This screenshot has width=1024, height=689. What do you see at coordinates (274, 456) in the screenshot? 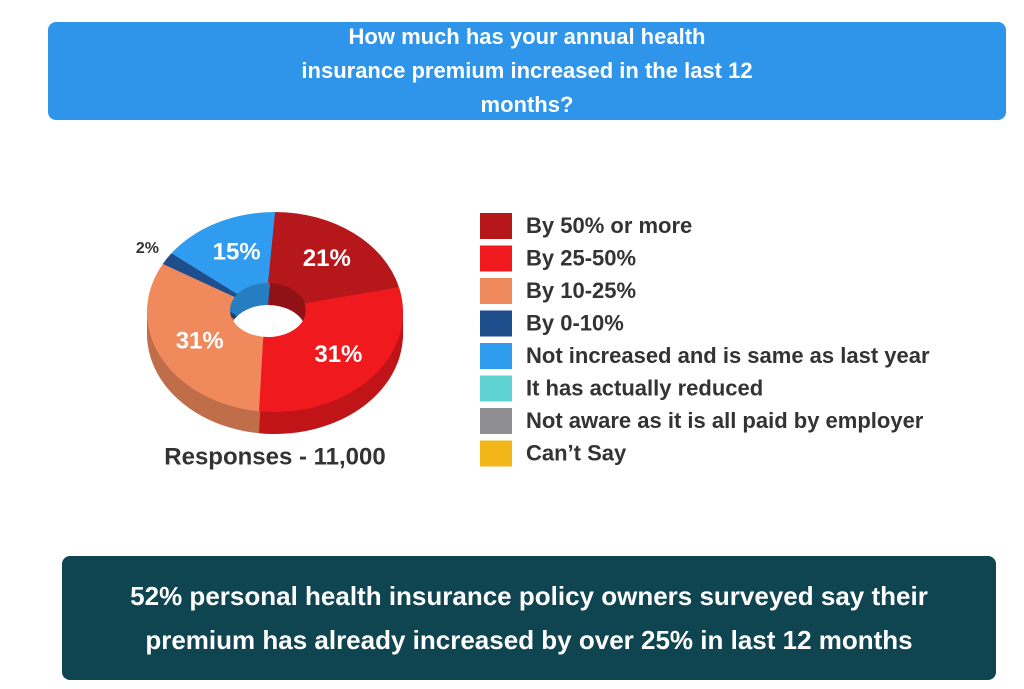
I see `note: Responses - 11,000` at bounding box center [274, 456].